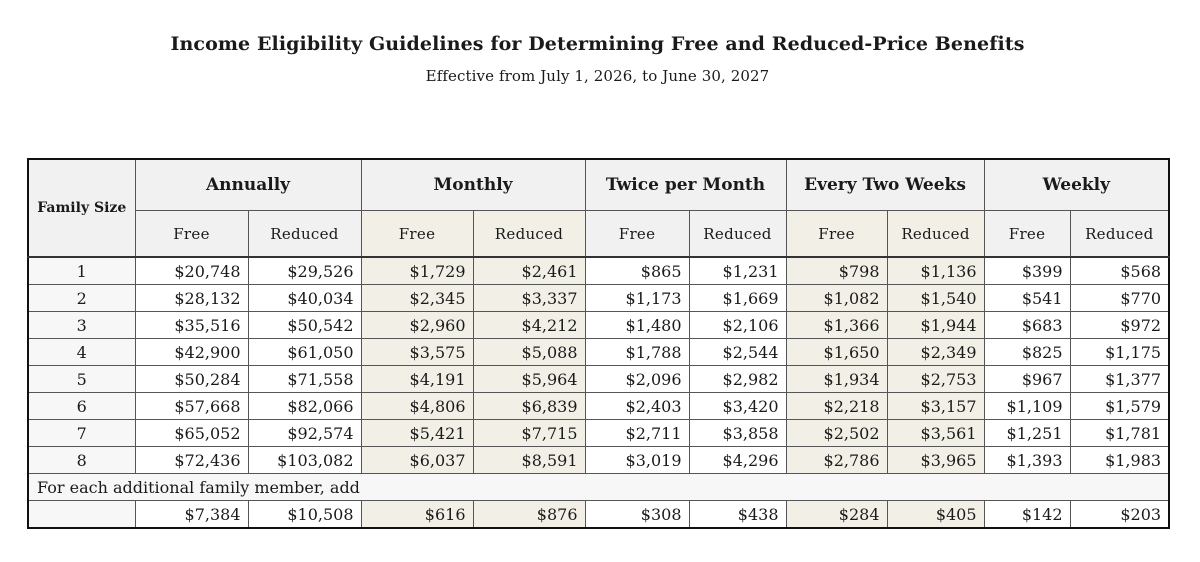  Describe the element at coordinates (81, 433) in the screenshot. I see `family-size-cell: 7` at that location.